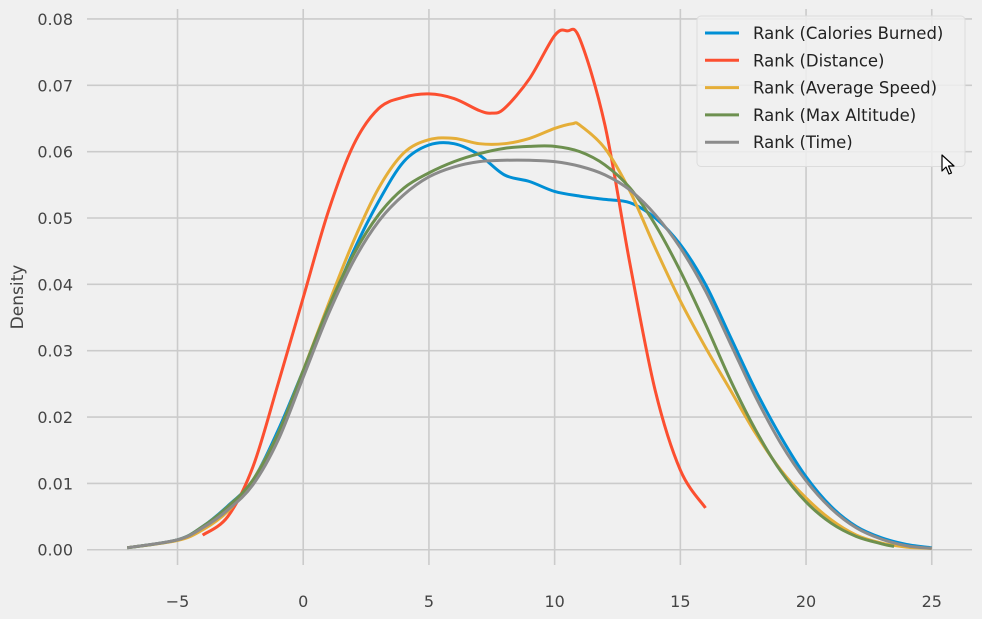 Image resolution: width=982 pixels, height=619 pixels. Describe the element at coordinates (55, 351) in the screenshot. I see `y-tick-label: 0.03` at that location.